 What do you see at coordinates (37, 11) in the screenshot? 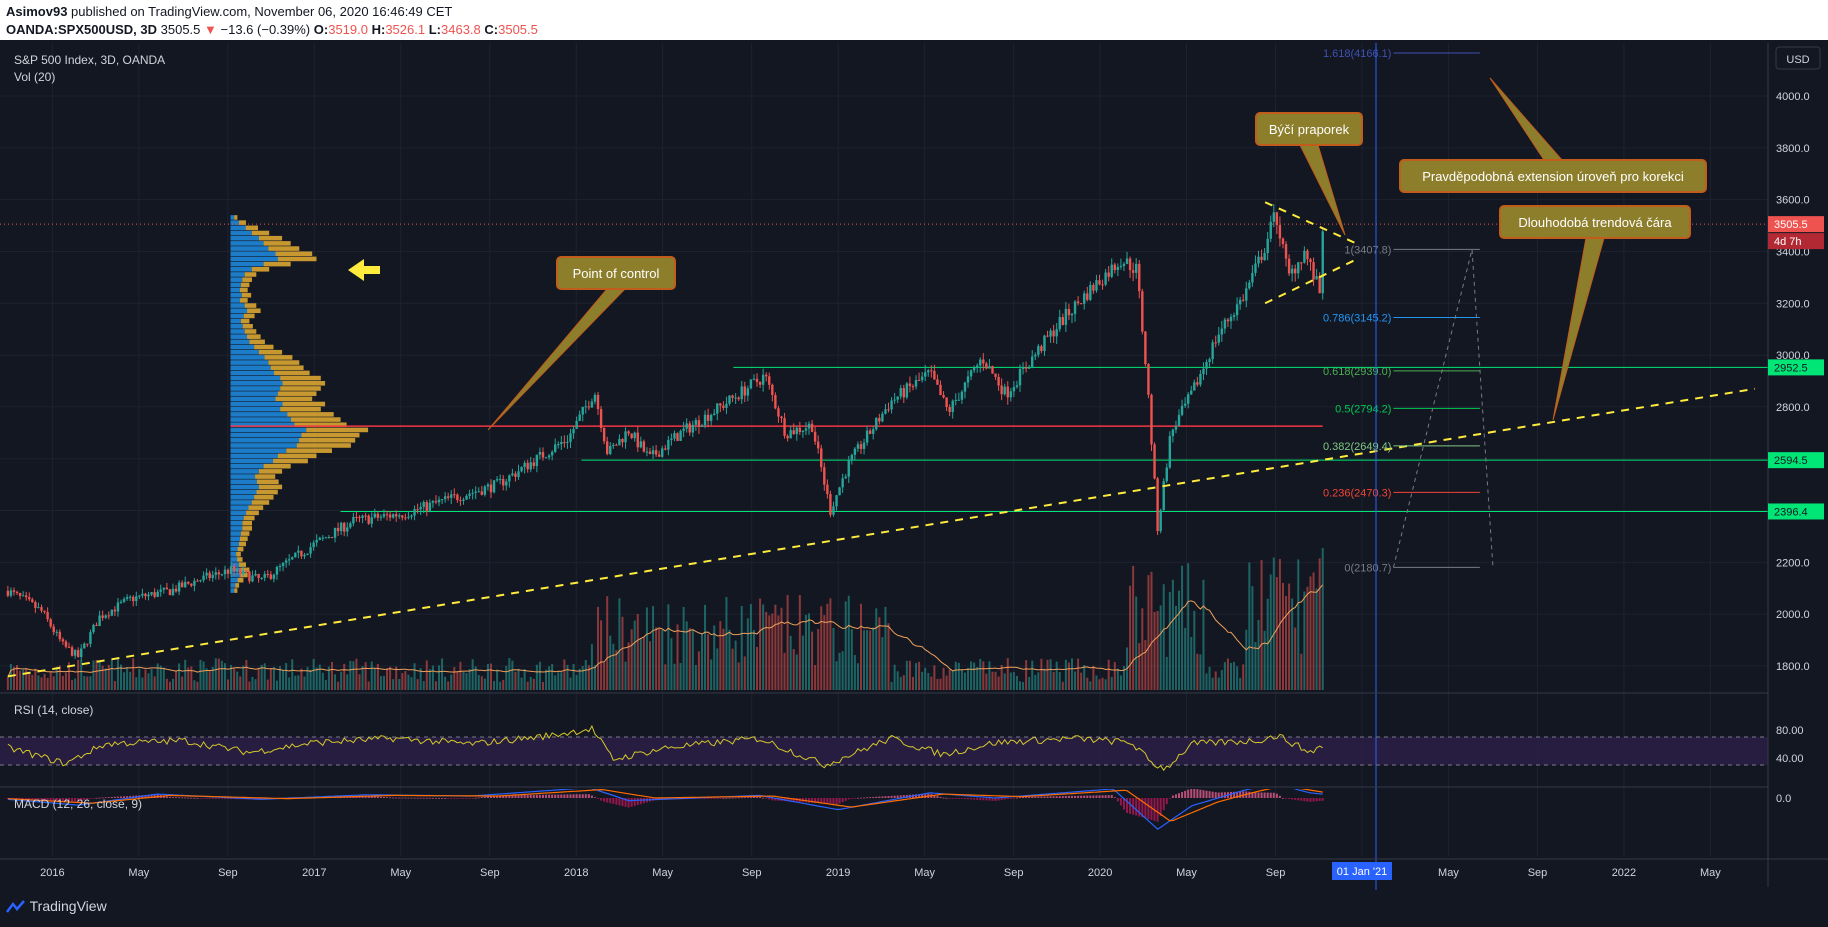
I see `author-name: Asimov93` at bounding box center [37, 11].